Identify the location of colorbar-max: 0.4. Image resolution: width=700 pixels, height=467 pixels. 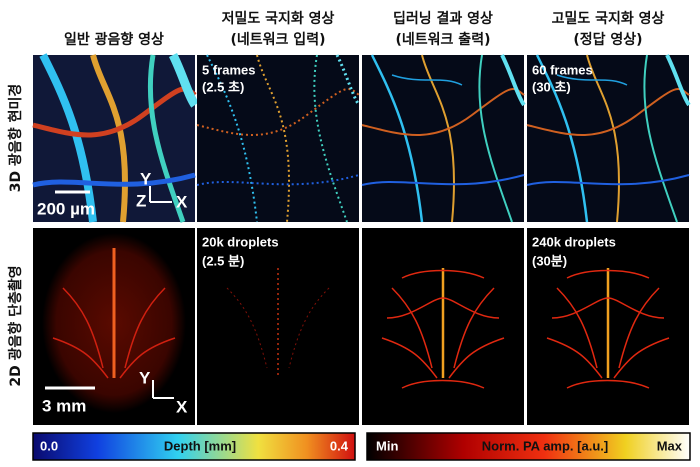
(339, 445).